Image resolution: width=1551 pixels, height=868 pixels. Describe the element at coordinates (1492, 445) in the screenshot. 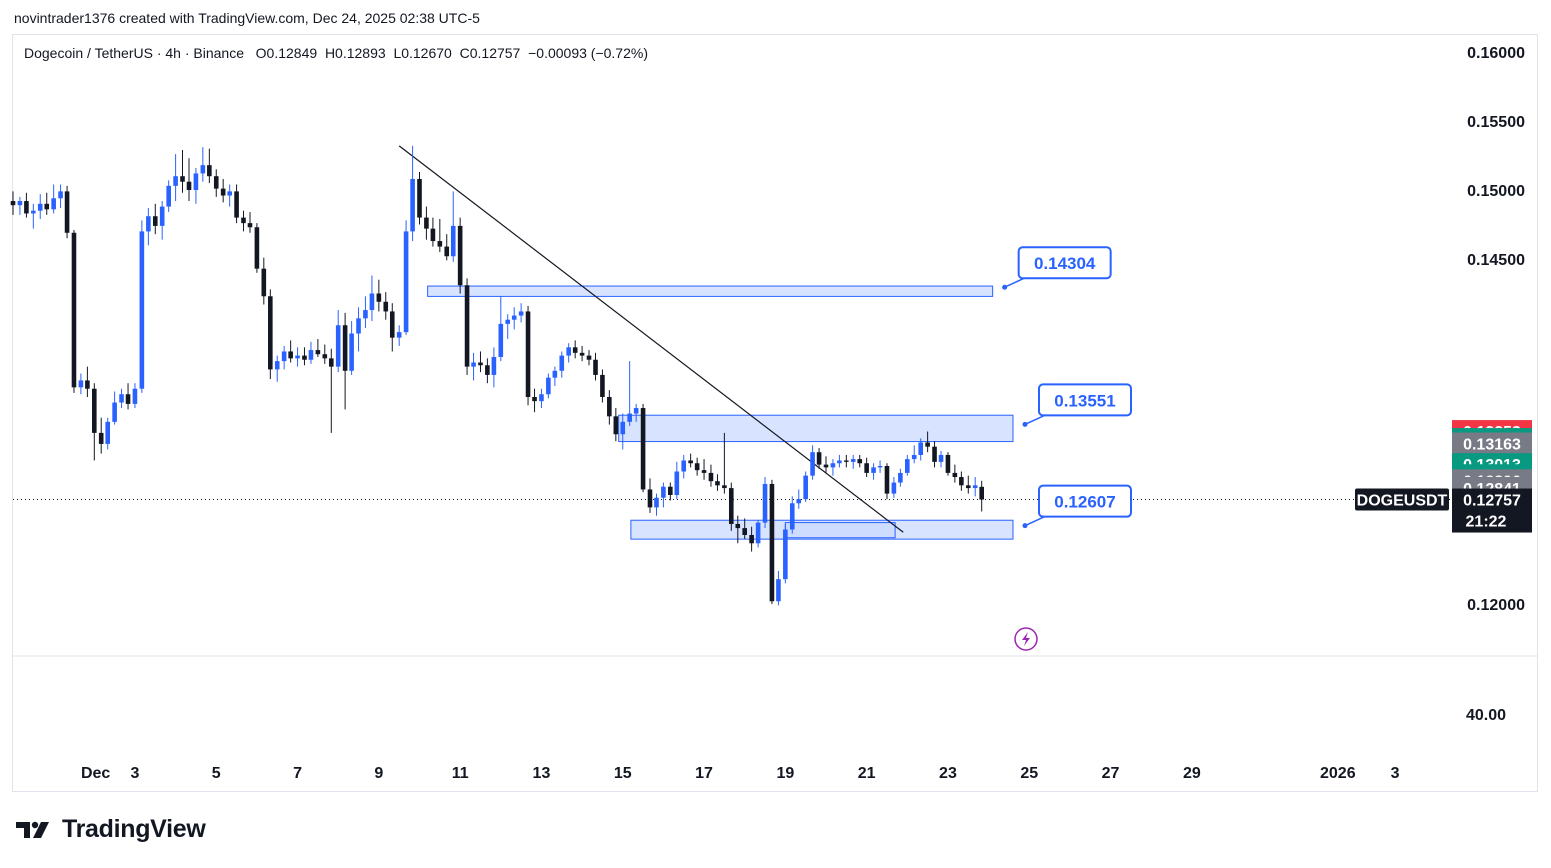

I see `price-tag-label: 0.13163` at that location.